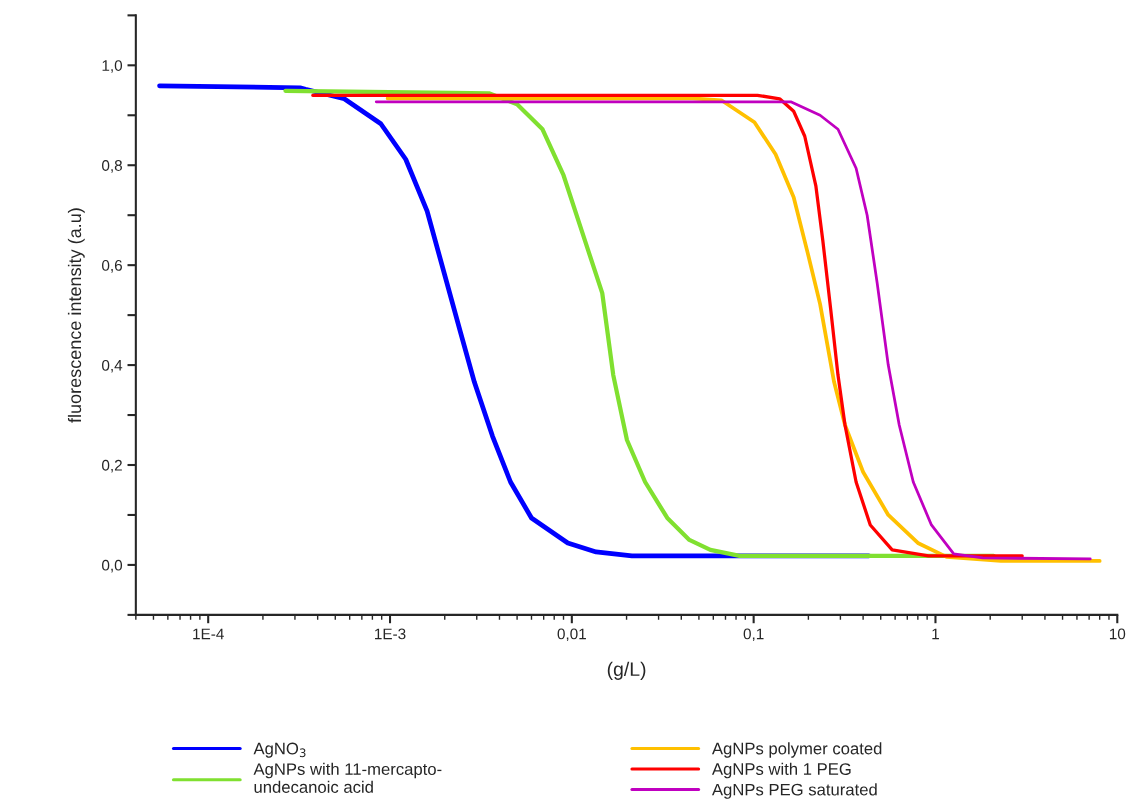 The width and height of the screenshot is (1132, 808). Describe the element at coordinates (279, 750) in the screenshot. I see `legend-label: AgNO$_{3}$` at that location.